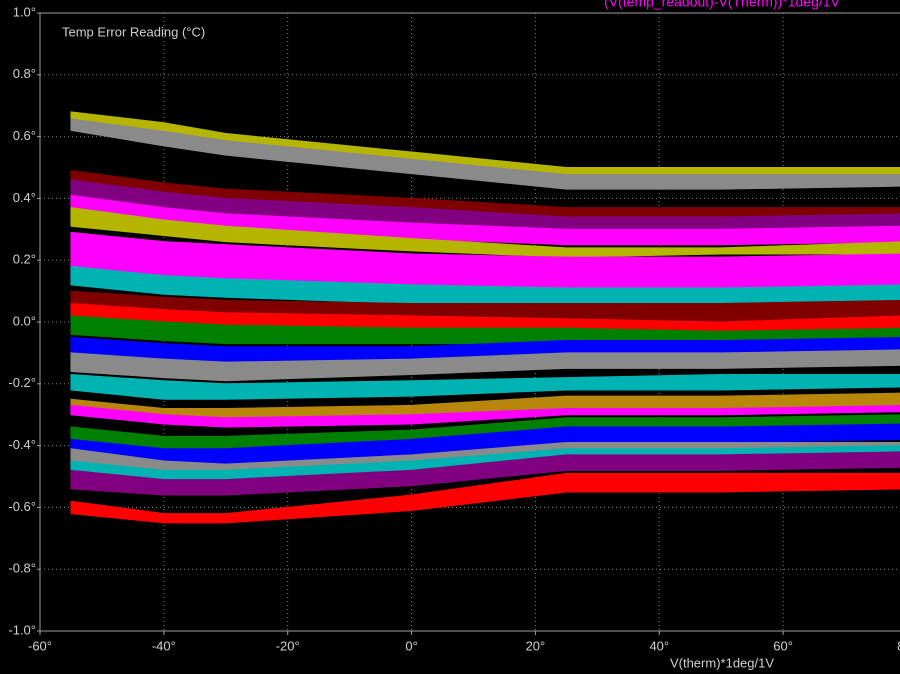  I want to click on y-tick-label: -0.2°, so click(22, 382).